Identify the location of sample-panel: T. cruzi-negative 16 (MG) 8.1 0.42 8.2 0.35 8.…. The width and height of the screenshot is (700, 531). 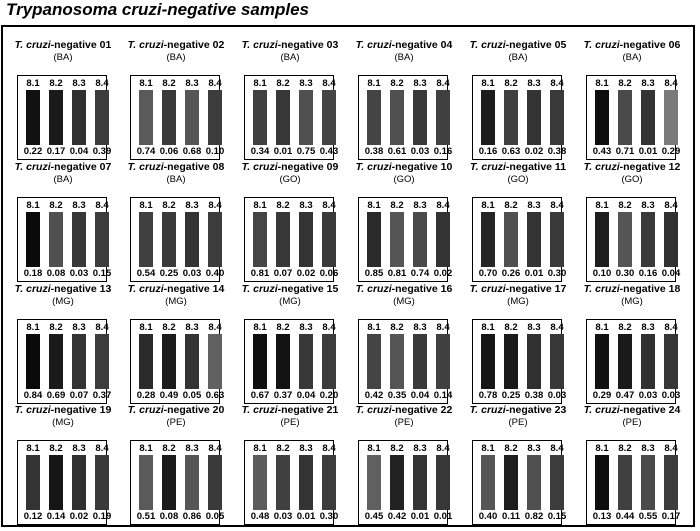
(404, 344).